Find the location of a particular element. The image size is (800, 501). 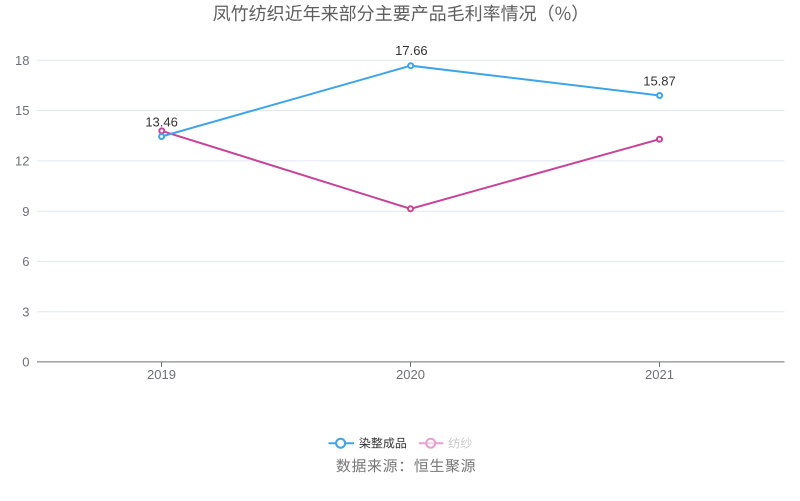

svg-text: 0 is located at coordinates (25, 362).